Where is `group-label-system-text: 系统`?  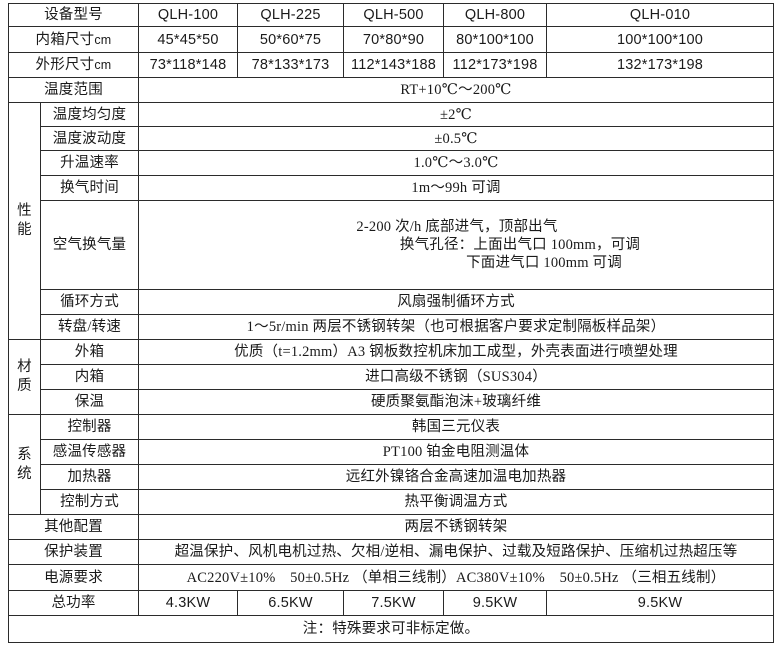 group-label-system-text: 系统 is located at coordinates (24, 464).